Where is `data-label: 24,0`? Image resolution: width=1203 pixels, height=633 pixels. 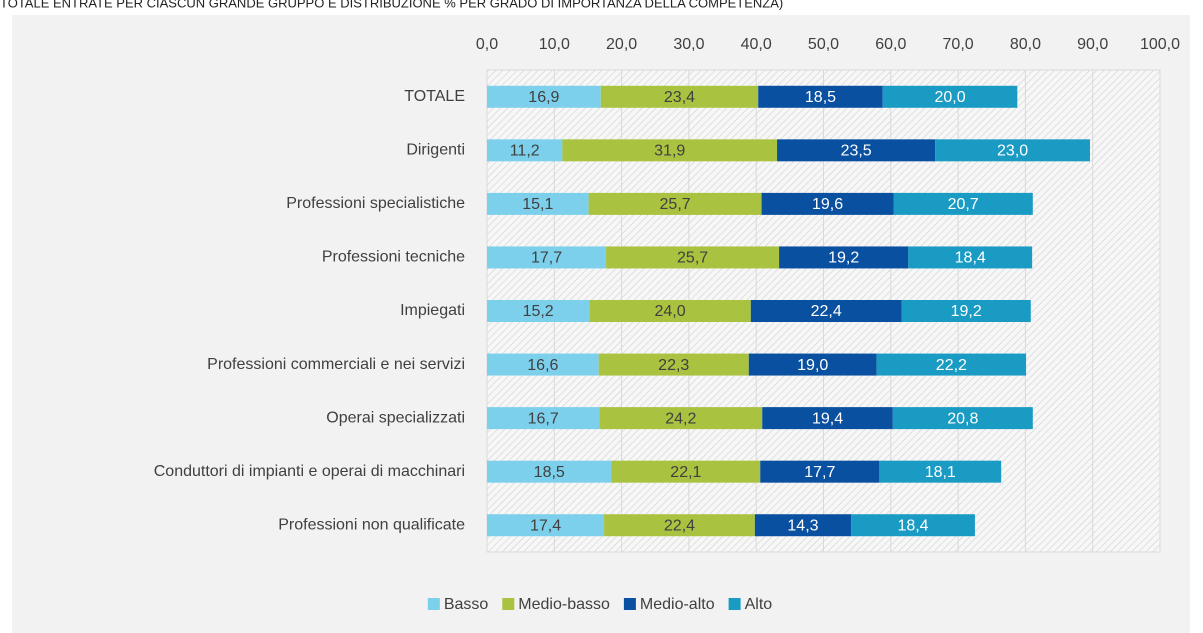
data-label: 24,0 is located at coordinates (669, 311).